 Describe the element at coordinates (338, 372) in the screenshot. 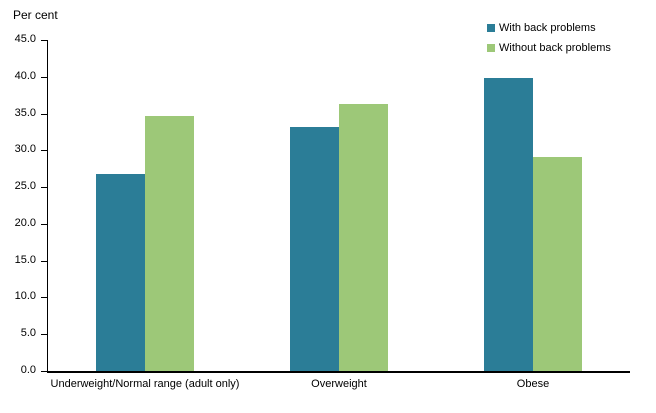

I see `x-axis-line` at that location.